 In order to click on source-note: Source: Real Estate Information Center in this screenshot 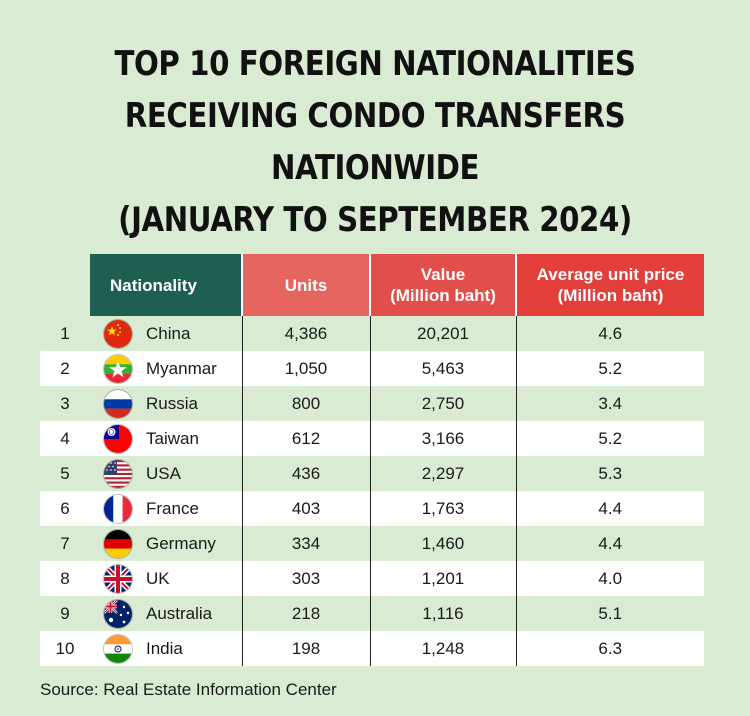, I will do `click(188, 689)`.